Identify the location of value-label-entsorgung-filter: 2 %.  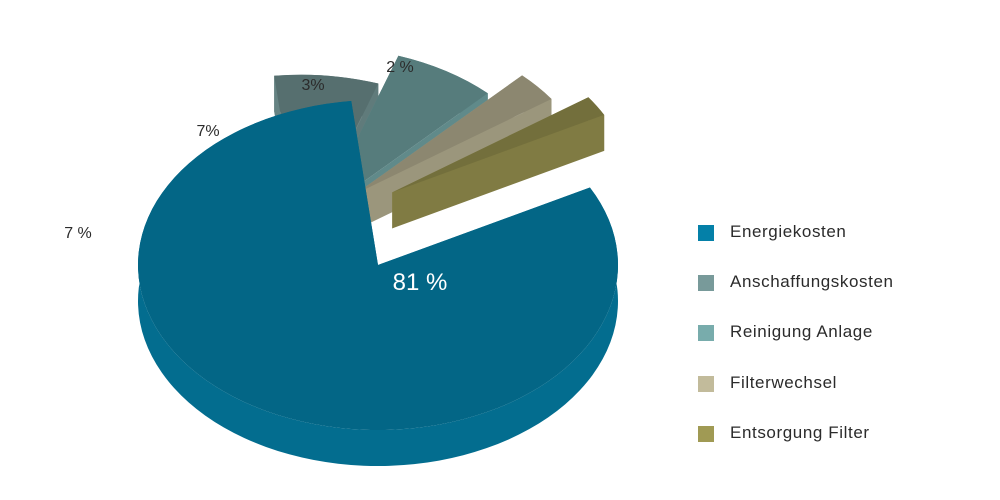
(400, 67).